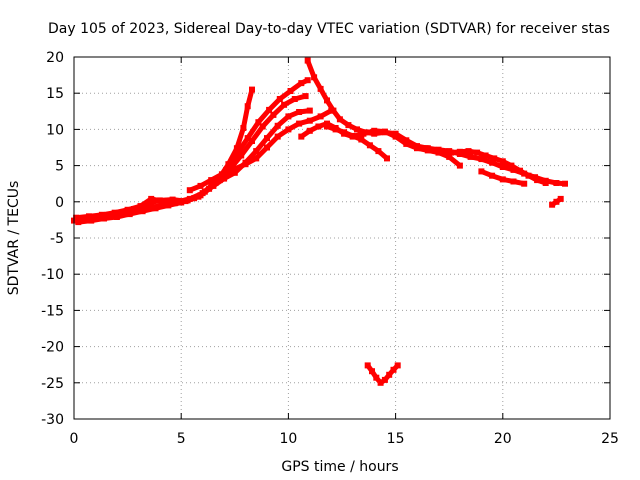 The height and width of the screenshot is (480, 640). What do you see at coordinates (55, 58) in the screenshot?
I see `y-tick-label-10: 20` at bounding box center [55, 58].